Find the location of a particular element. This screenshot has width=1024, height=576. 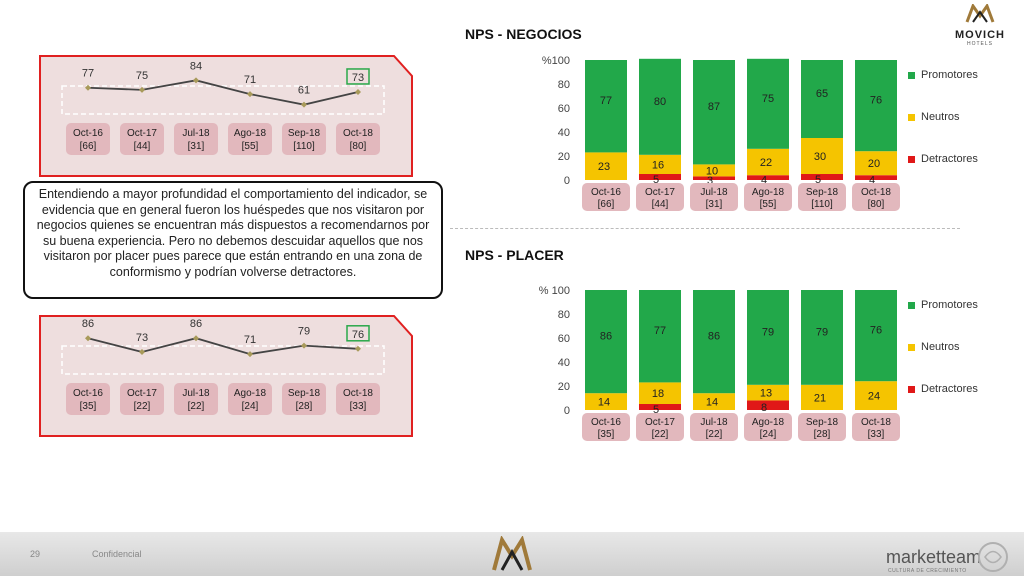

section-separator is located at coordinates (705, 228).